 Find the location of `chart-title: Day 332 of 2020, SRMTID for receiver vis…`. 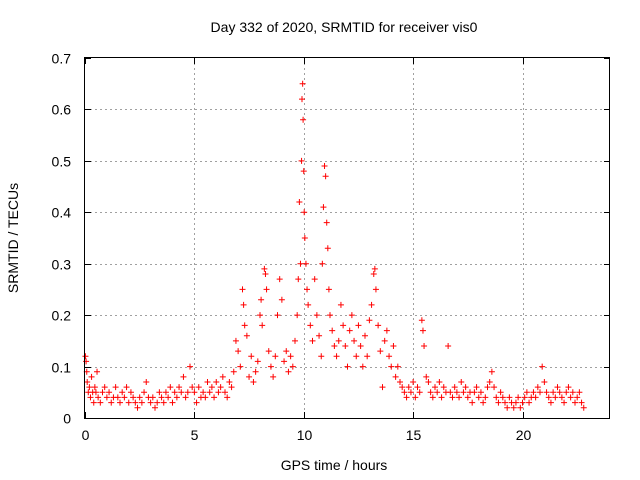

chart-title: Day 332 of 2020, SRMTID for receiver vis… is located at coordinates (344, 27).